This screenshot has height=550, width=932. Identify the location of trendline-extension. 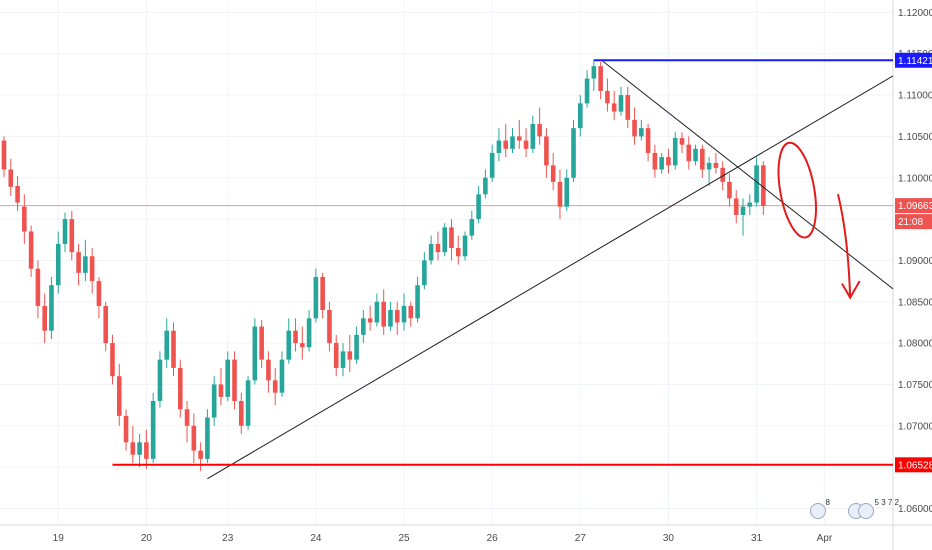
(848, 102).